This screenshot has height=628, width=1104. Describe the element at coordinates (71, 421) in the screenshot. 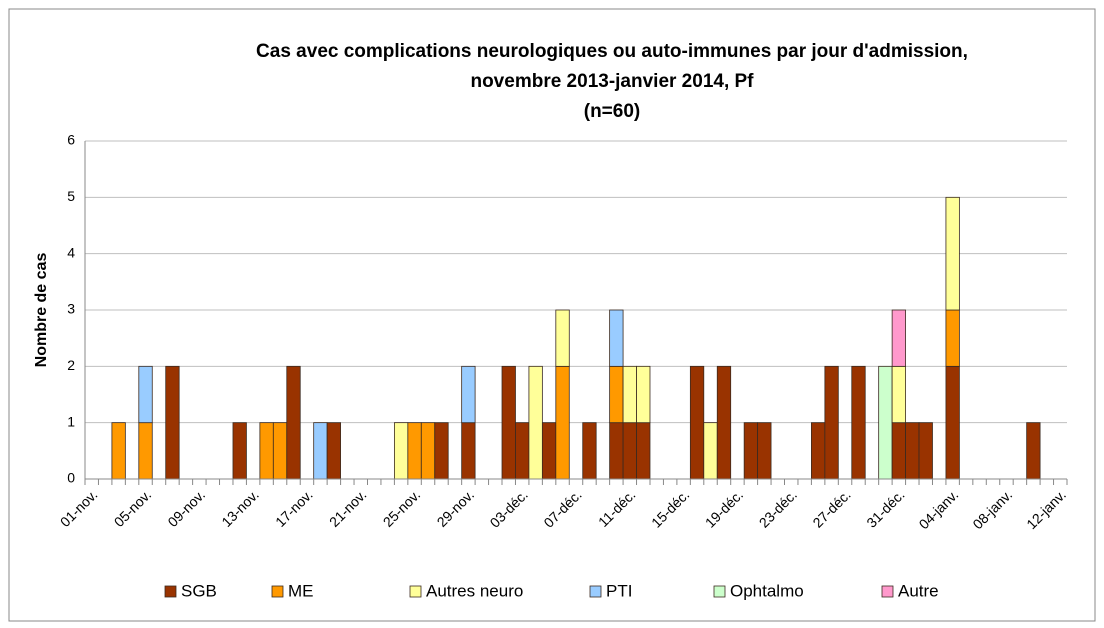

I see `y-tick-label: 1` at that location.